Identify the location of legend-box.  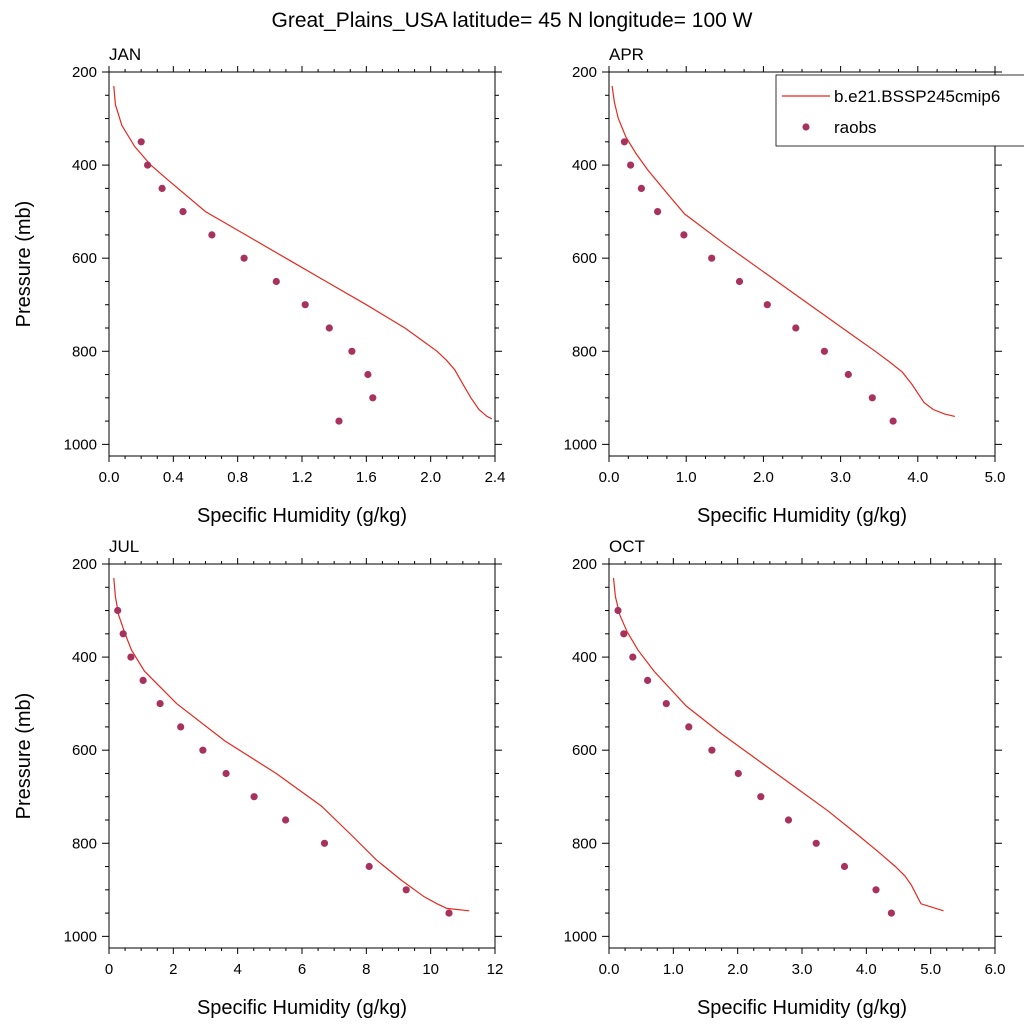
(899, 110).